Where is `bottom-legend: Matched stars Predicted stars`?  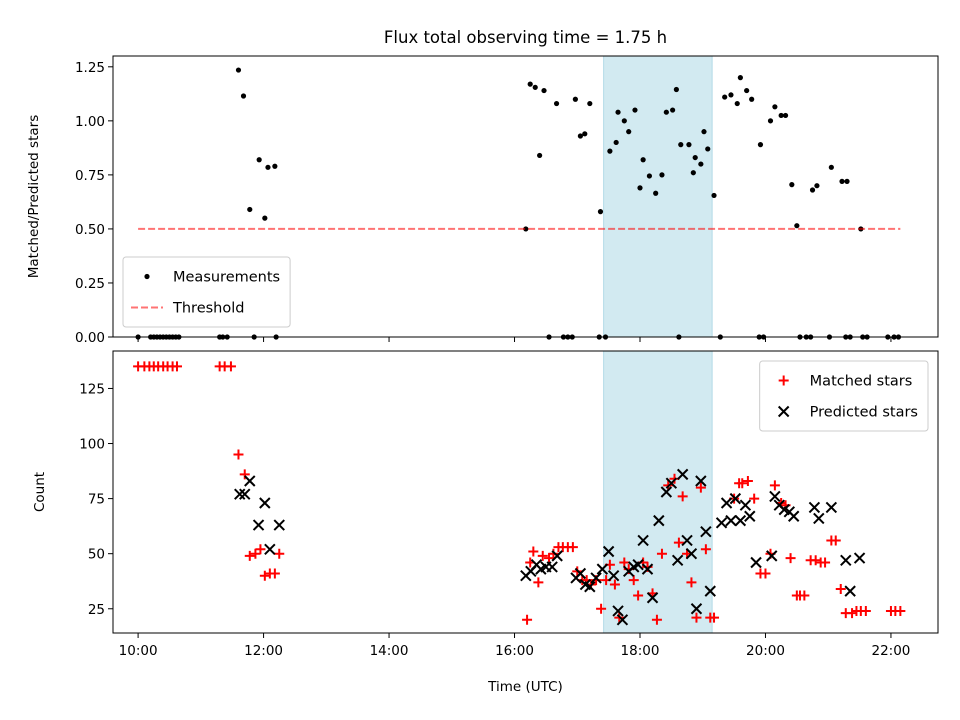 bottom-legend: Matched stars Predicted stars is located at coordinates (844, 396).